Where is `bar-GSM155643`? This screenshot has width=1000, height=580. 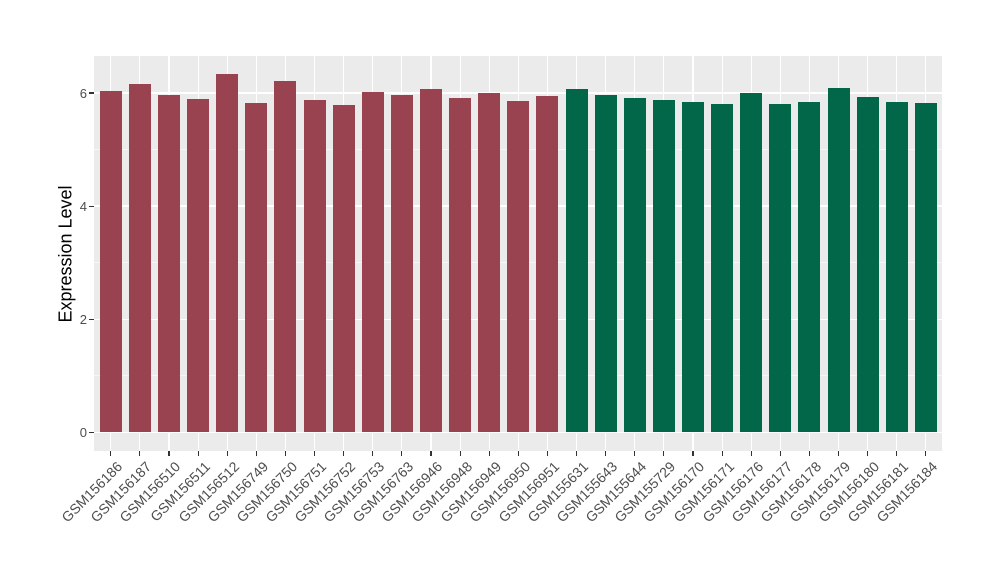
bar-GSM155643 is located at coordinates (605, 264).